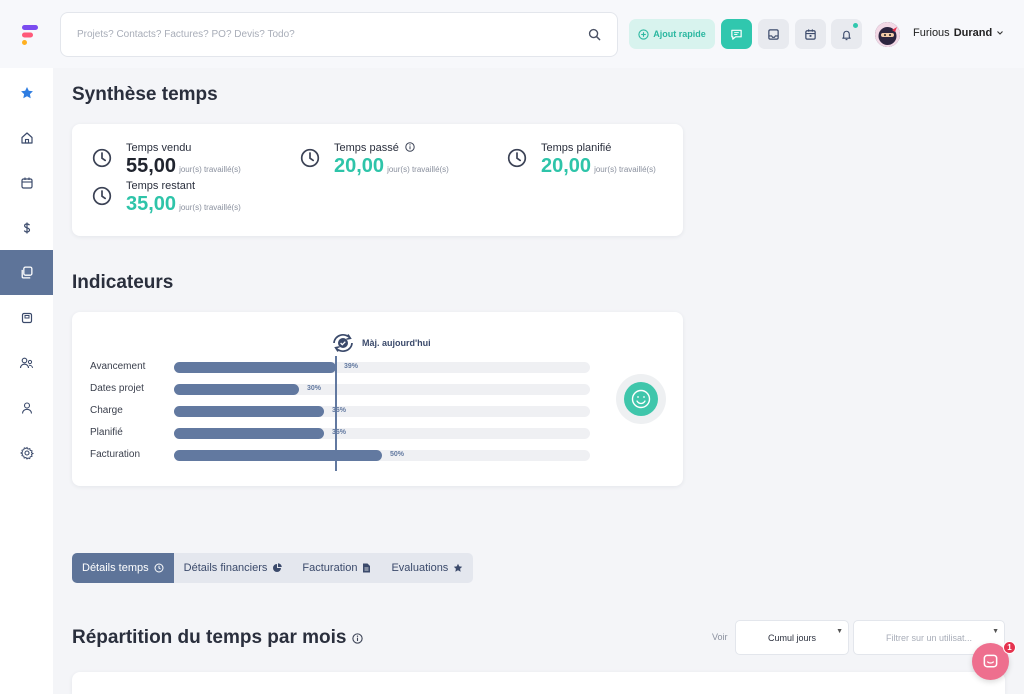 The height and width of the screenshot is (694, 1024). What do you see at coordinates (973, 33) in the screenshot?
I see `user-last-name: Durand` at bounding box center [973, 33].